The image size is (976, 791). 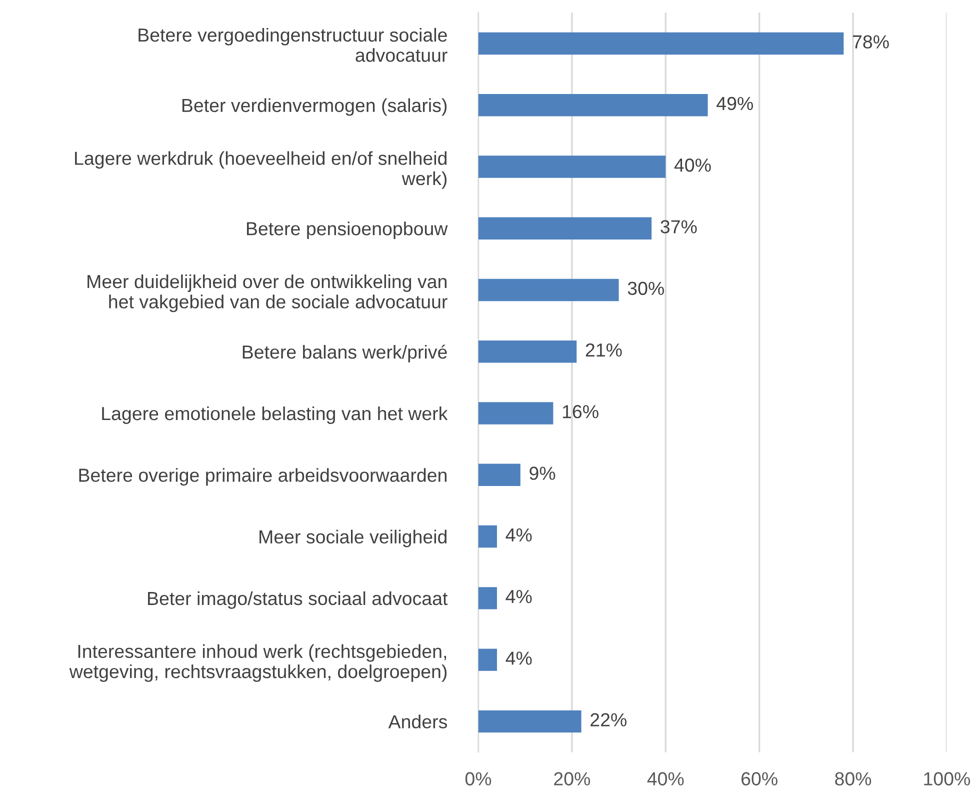 What do you see at coordinates (298, 600) in the screenshot?
I see `y-tick-label: Beter imago/status sociaal advocaat` at bounding box center [298, 600].